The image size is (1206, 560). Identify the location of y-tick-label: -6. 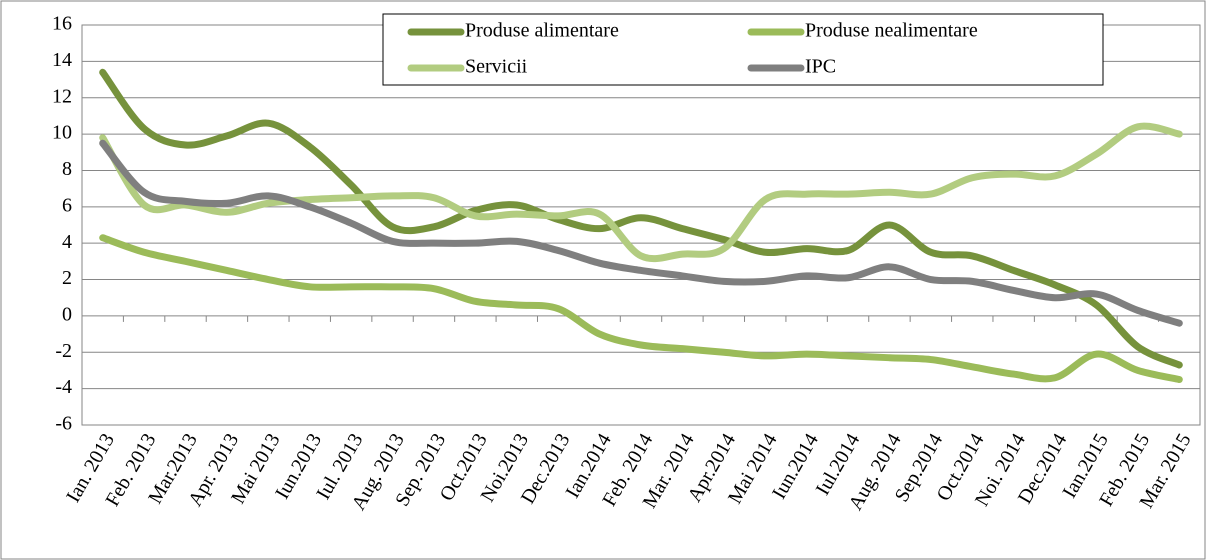
(63, 424).